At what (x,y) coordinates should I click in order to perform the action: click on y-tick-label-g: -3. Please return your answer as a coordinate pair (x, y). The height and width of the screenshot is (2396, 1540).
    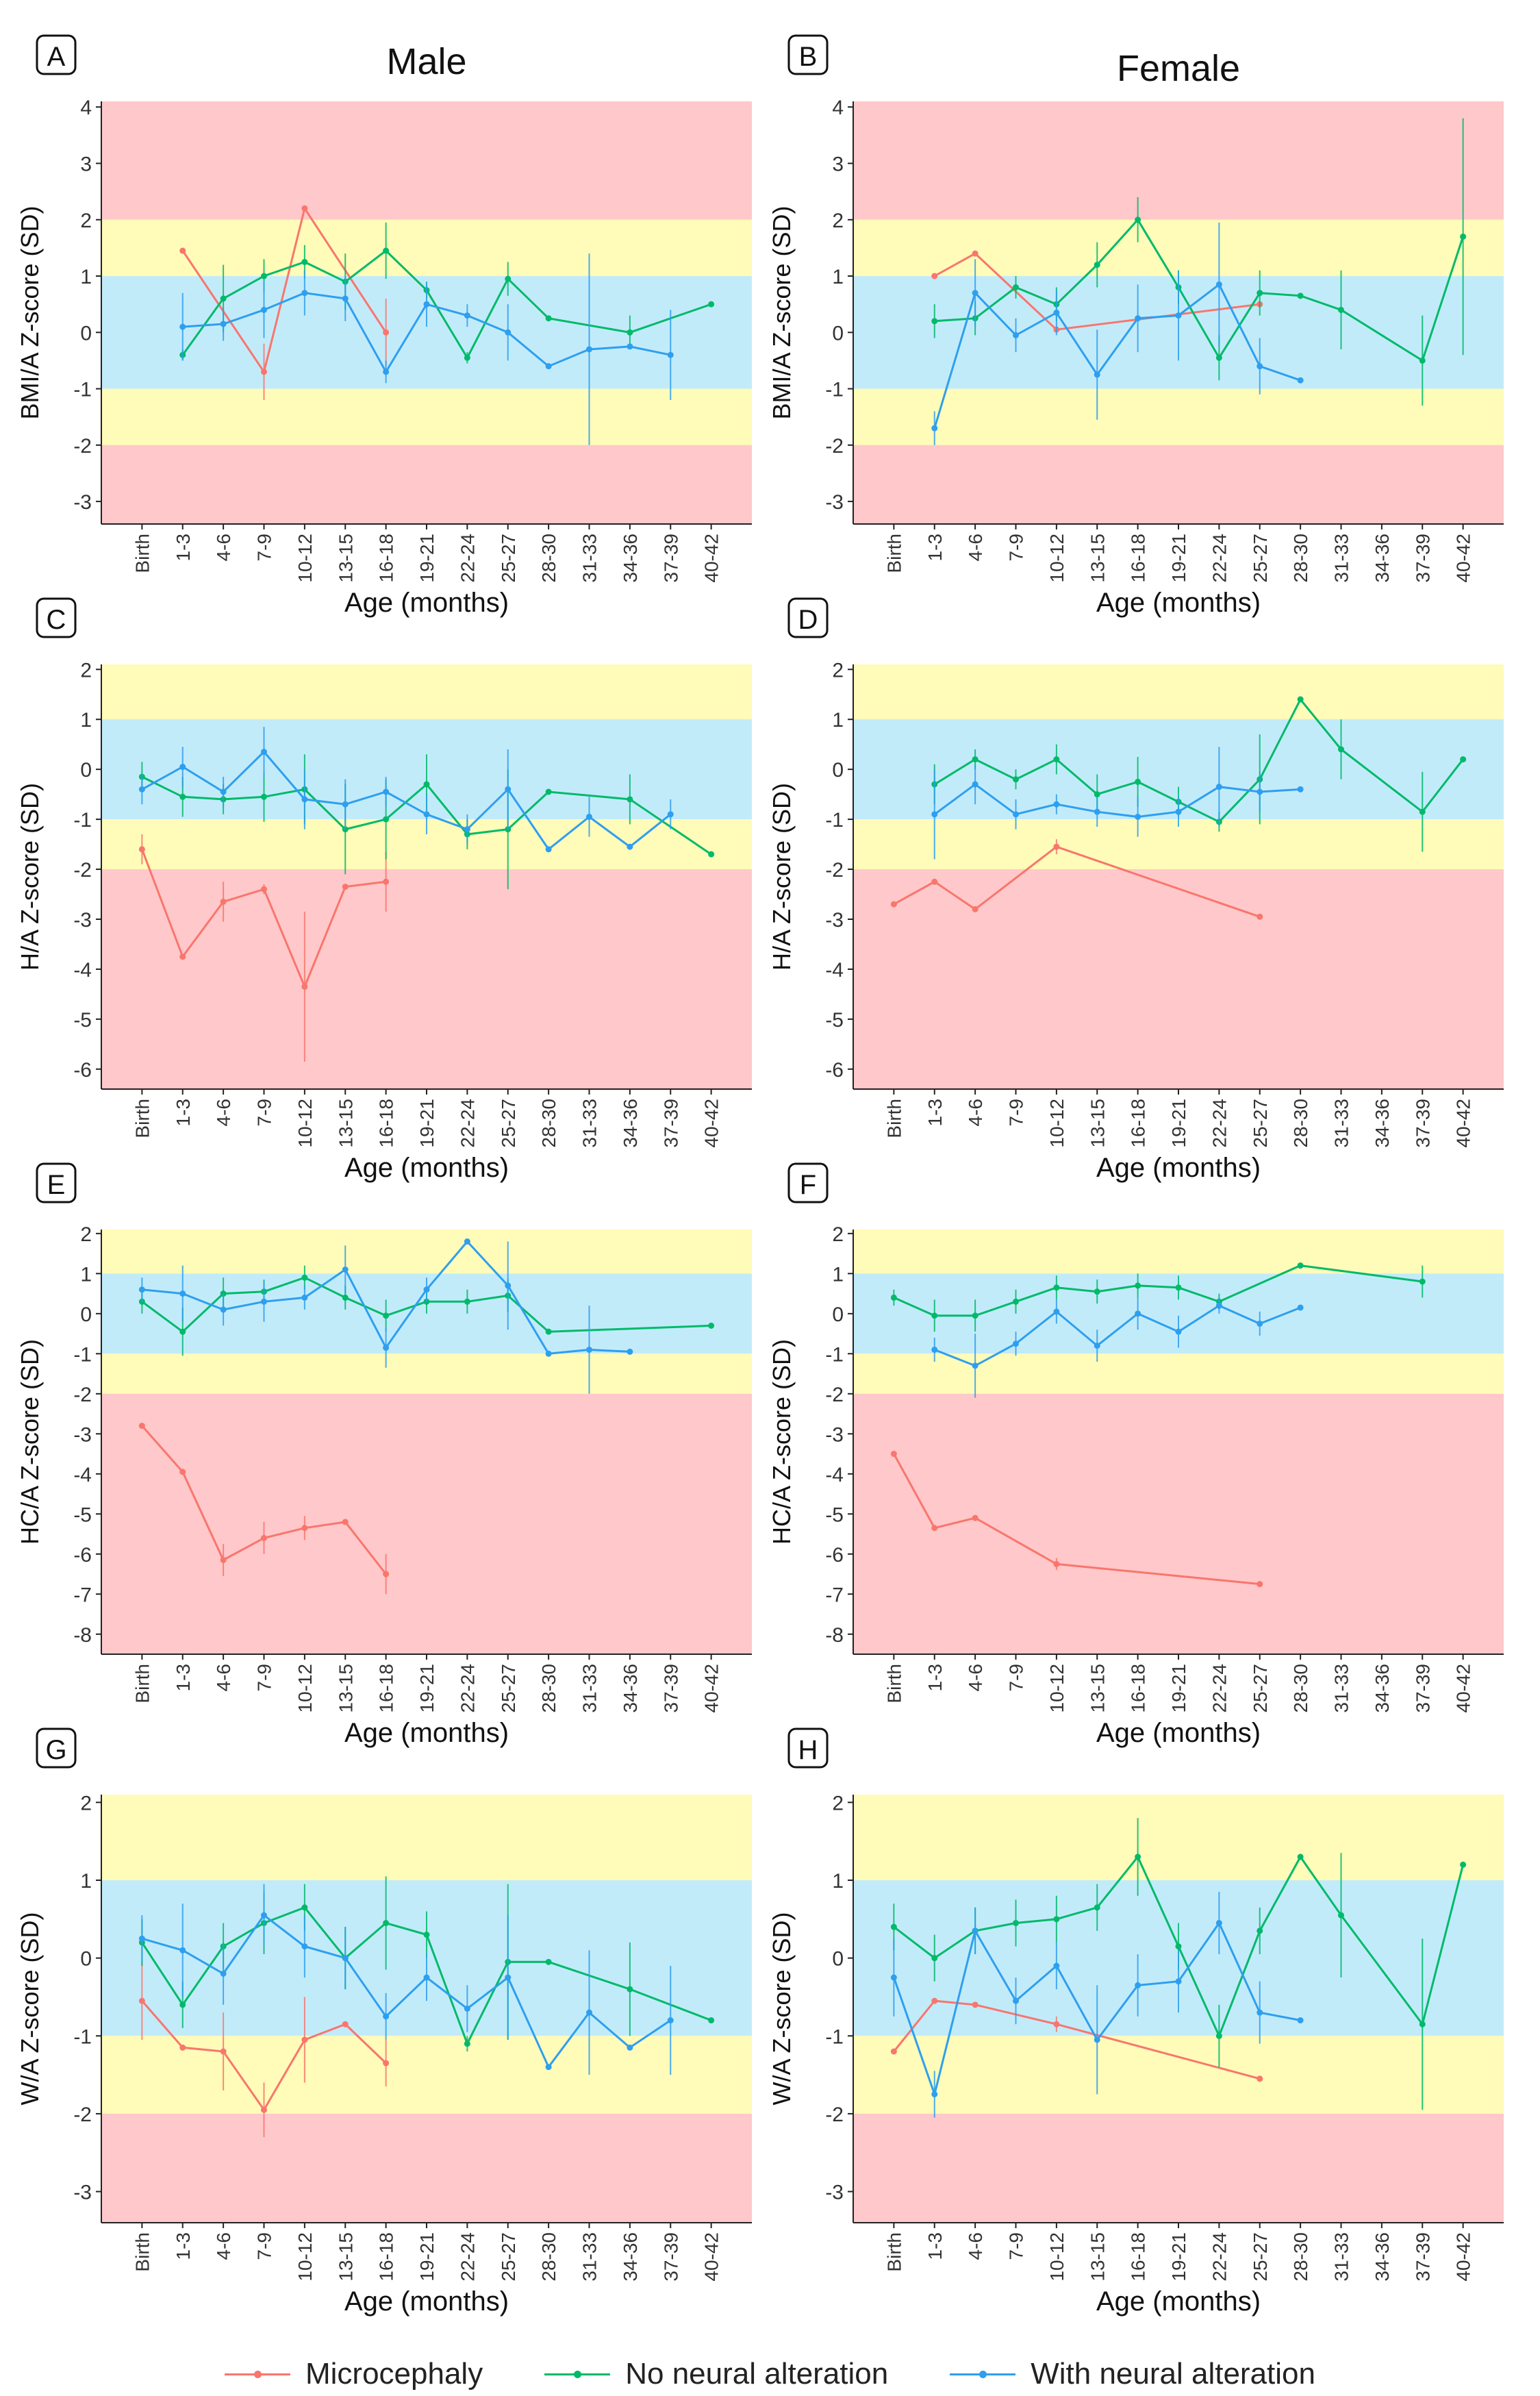
    Looking at the image, I should click on (82, 2193).